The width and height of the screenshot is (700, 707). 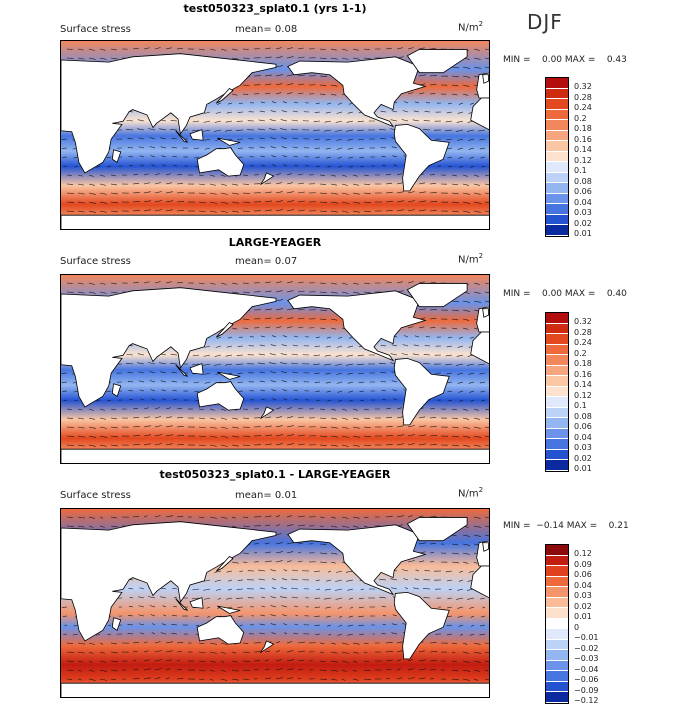 What do you see at coordinates (586, 659) in the screenshot?
I see `colorbar-label: −0.03` at bounding box center [586, 659].